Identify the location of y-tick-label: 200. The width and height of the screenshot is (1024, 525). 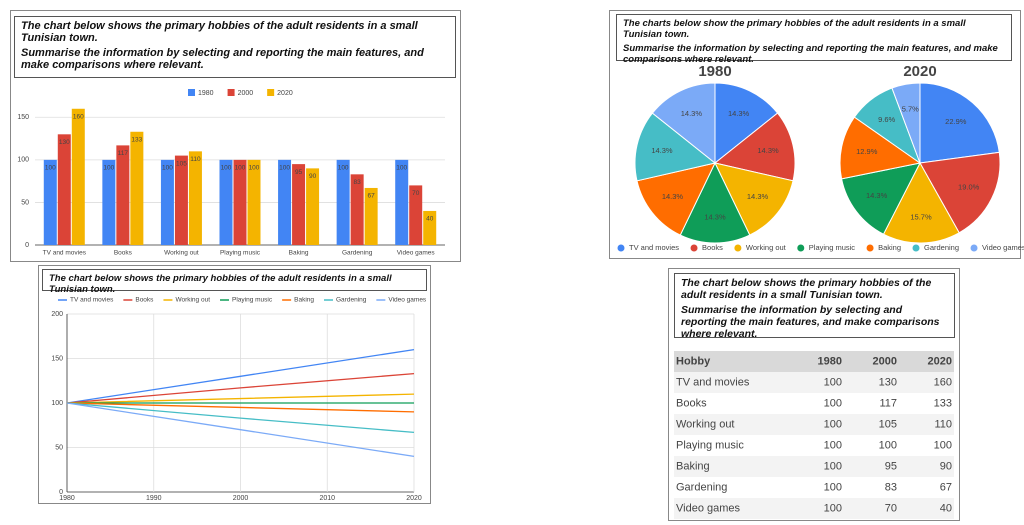
(57, 314).